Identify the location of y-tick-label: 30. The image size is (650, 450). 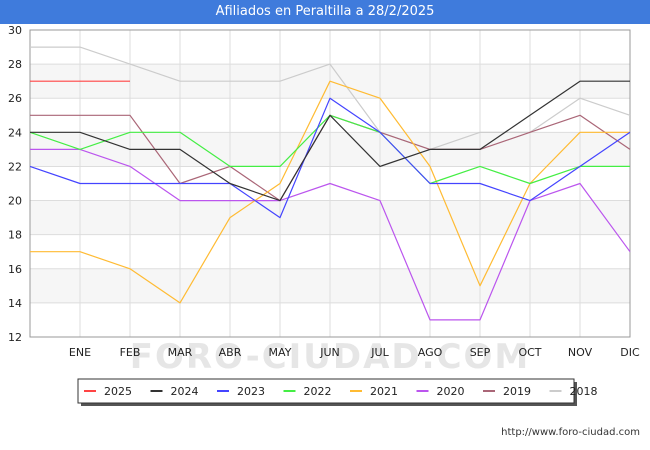
(15, 30).